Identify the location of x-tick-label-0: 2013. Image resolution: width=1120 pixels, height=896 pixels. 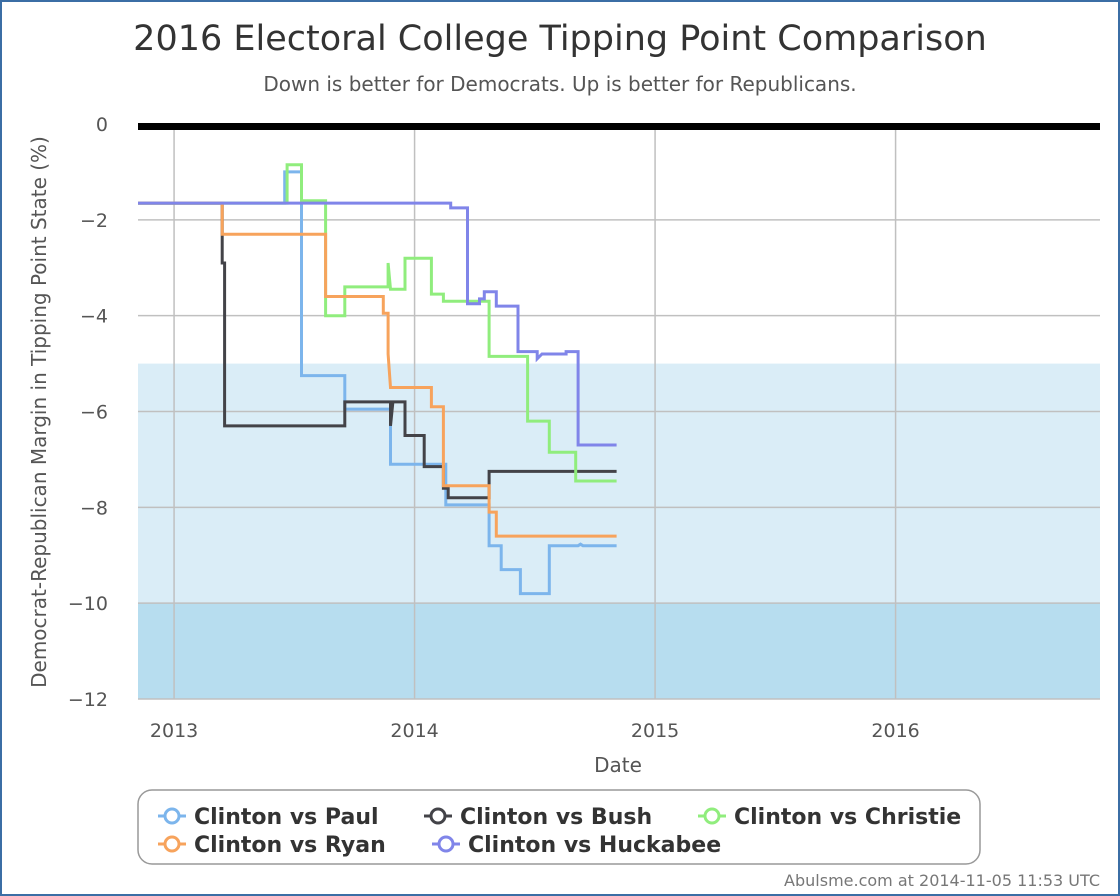
(174, 731).